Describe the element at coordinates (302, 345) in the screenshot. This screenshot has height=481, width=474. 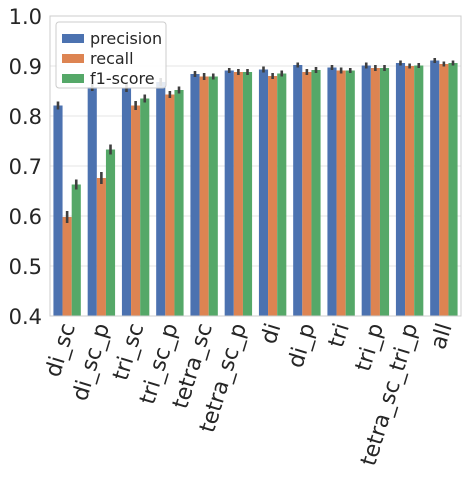
I see `x-tick-label: di_p` at that location.